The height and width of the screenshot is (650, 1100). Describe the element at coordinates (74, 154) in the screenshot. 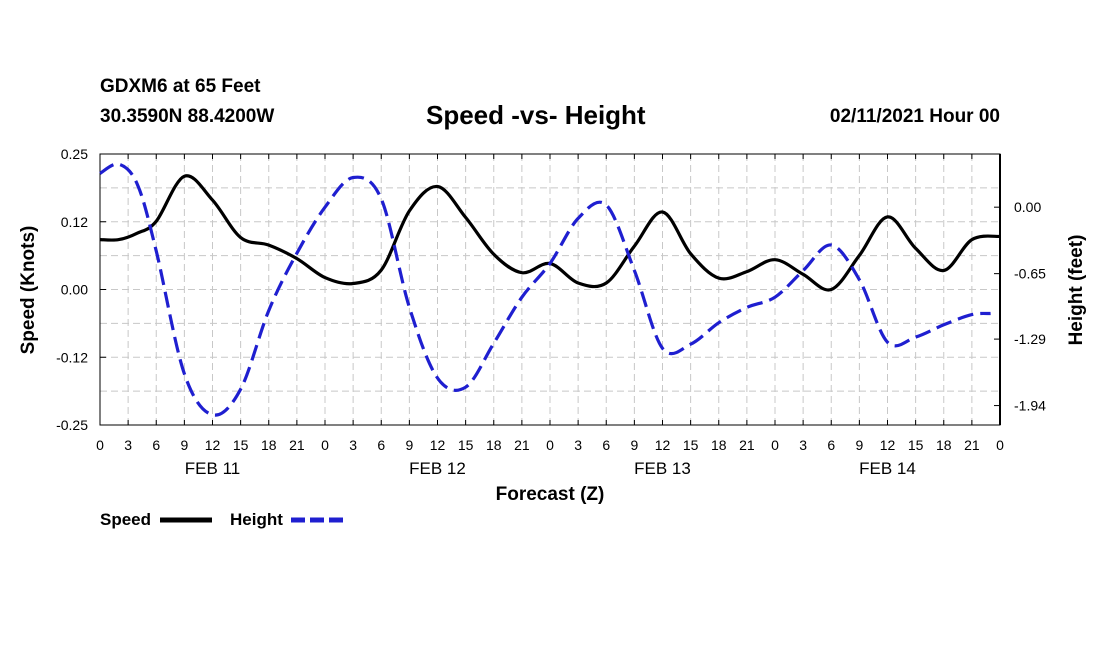

I see `y-tick-label-left: 0.25` at that location.